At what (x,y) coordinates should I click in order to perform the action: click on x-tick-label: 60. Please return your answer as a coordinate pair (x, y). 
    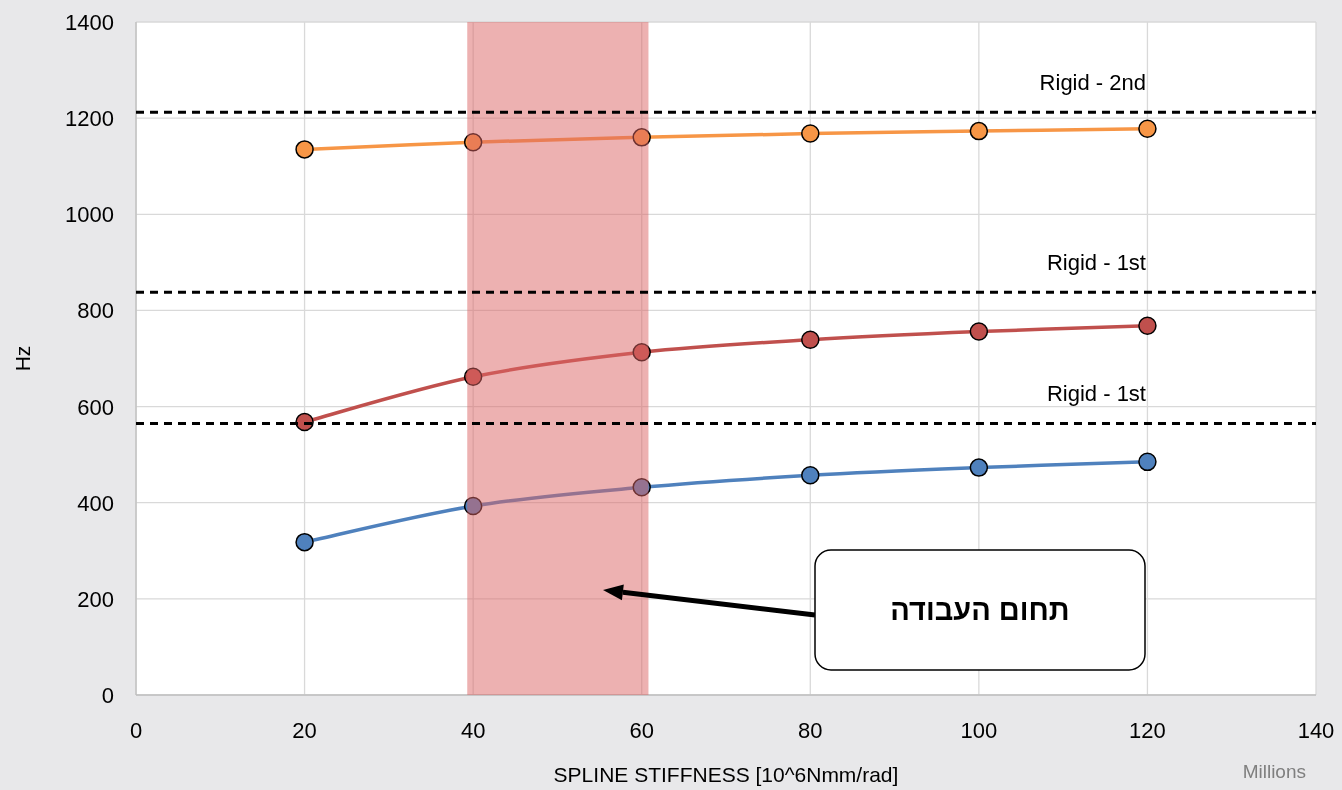
    Looking at the image, I should click on (641, 730).